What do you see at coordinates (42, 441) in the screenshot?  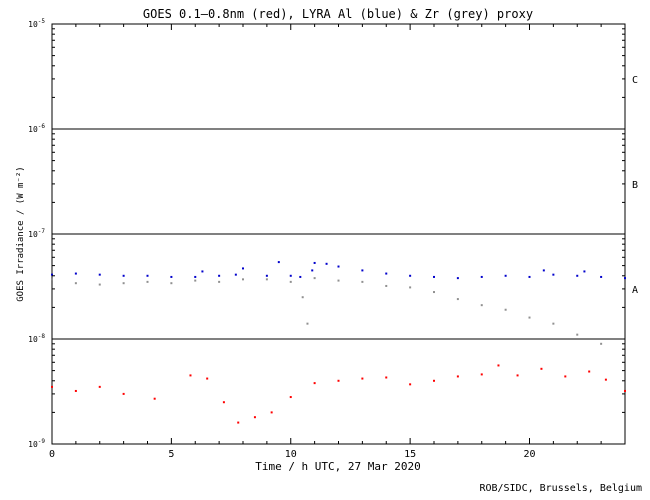 I see `y-tick-exponent: -9` at bounding box center [42, 441].